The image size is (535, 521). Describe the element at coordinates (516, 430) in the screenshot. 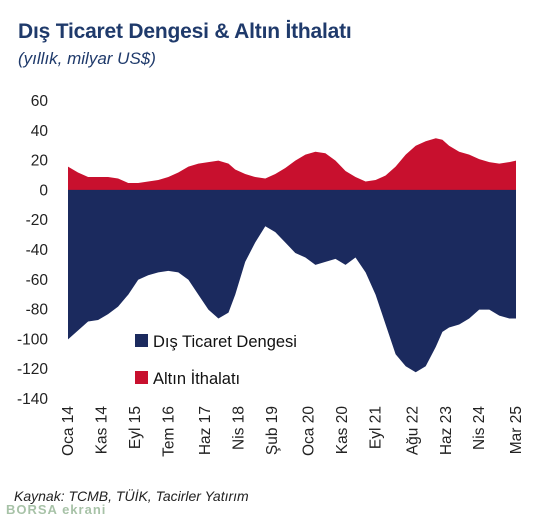

I see `x-tick-label: Mar 25` at that location.